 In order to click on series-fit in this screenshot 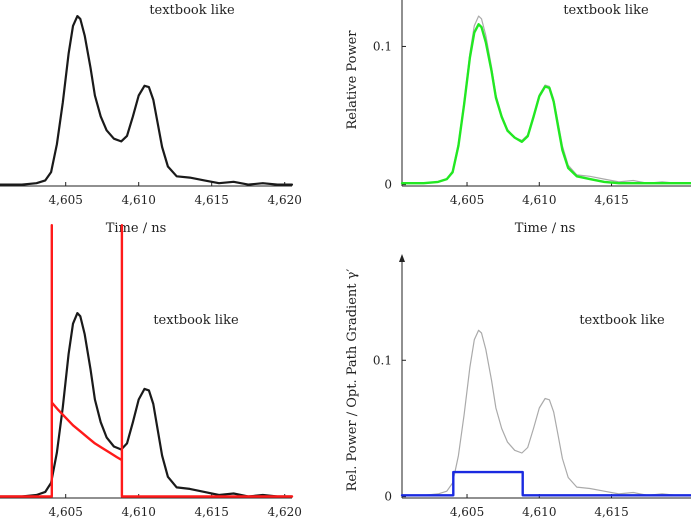, I will do `click(545, 104)`.